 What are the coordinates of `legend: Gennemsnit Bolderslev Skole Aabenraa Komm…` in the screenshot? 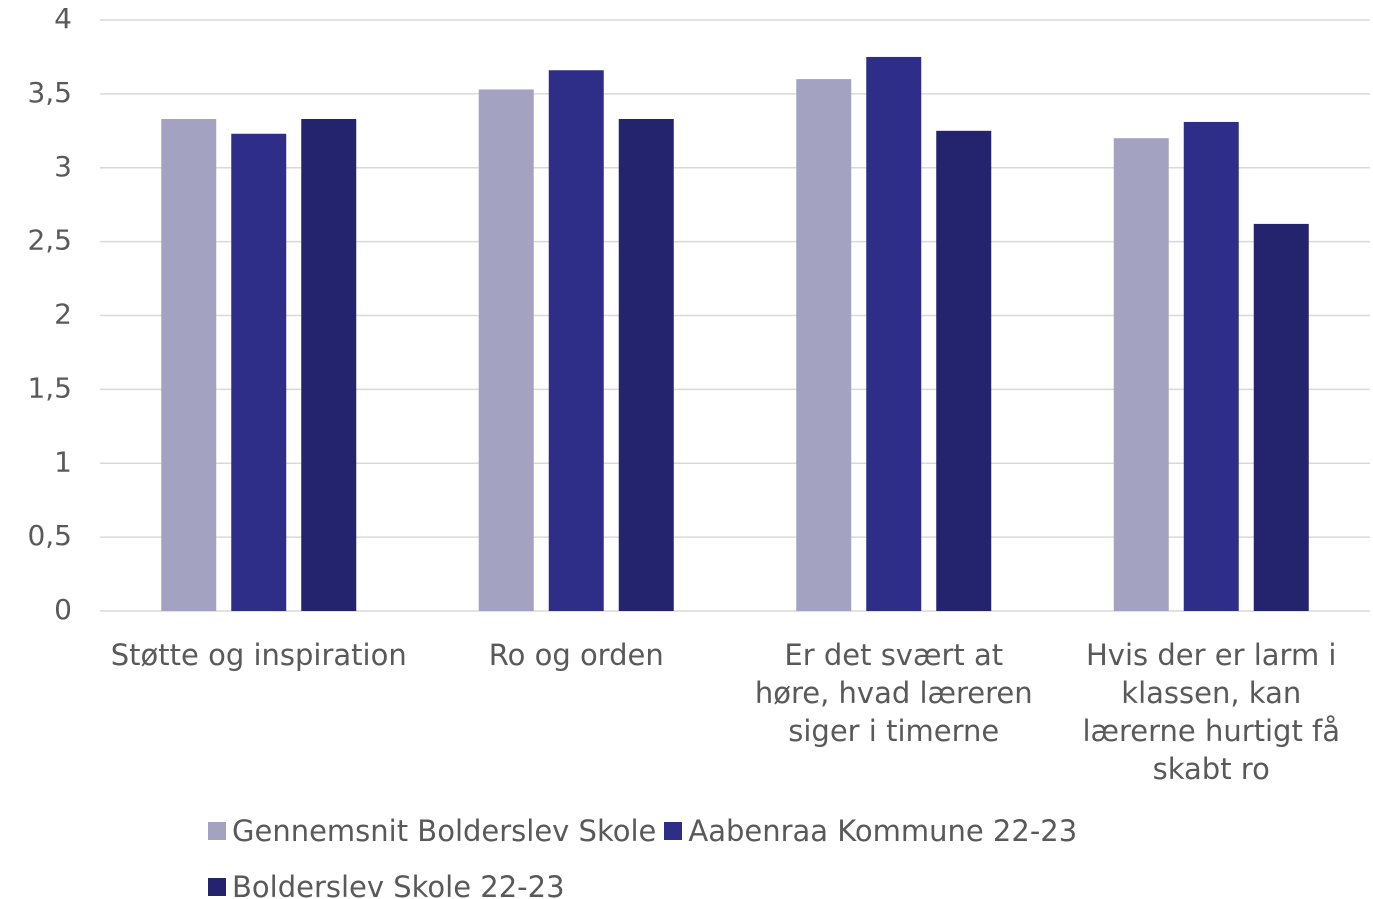 It's located at (708, 855).